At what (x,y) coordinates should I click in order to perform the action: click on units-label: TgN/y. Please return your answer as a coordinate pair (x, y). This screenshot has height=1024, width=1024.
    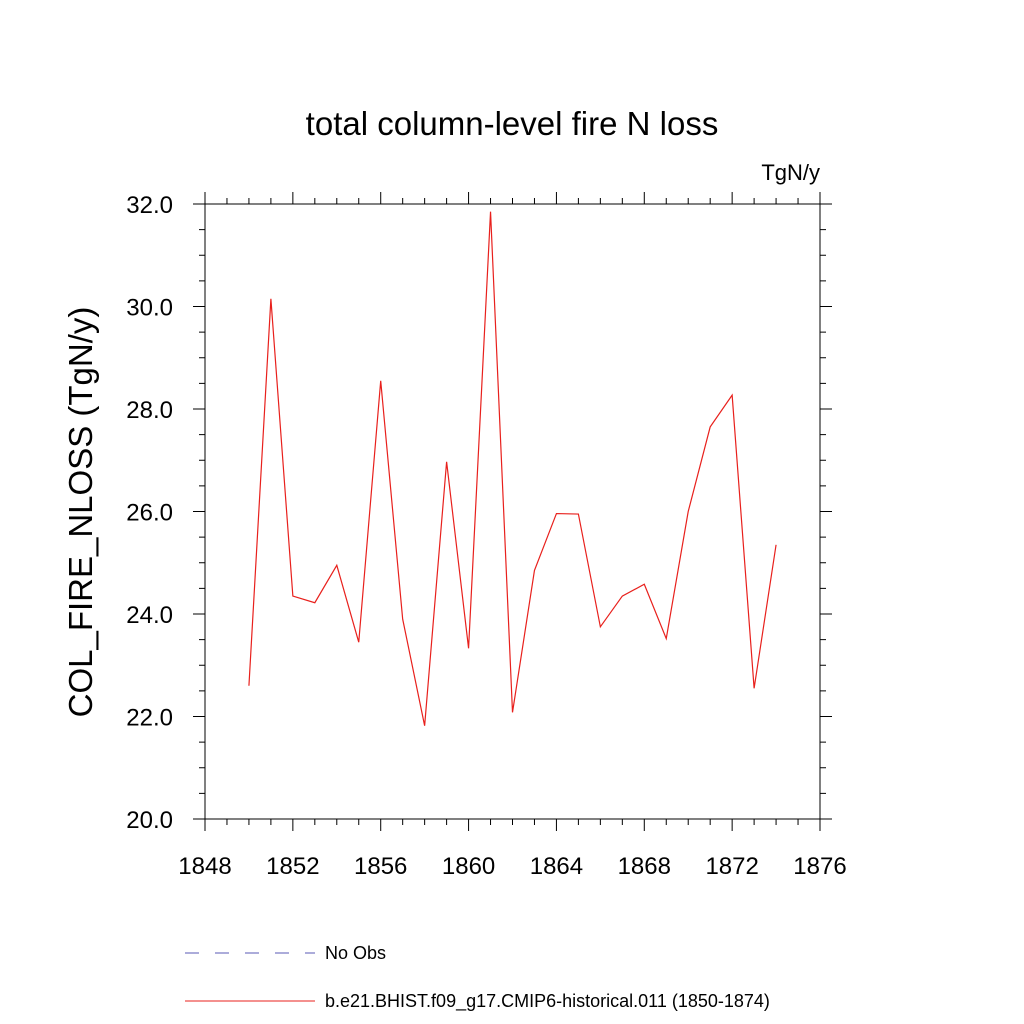
    Looking at the image, I should click on (790, 172).